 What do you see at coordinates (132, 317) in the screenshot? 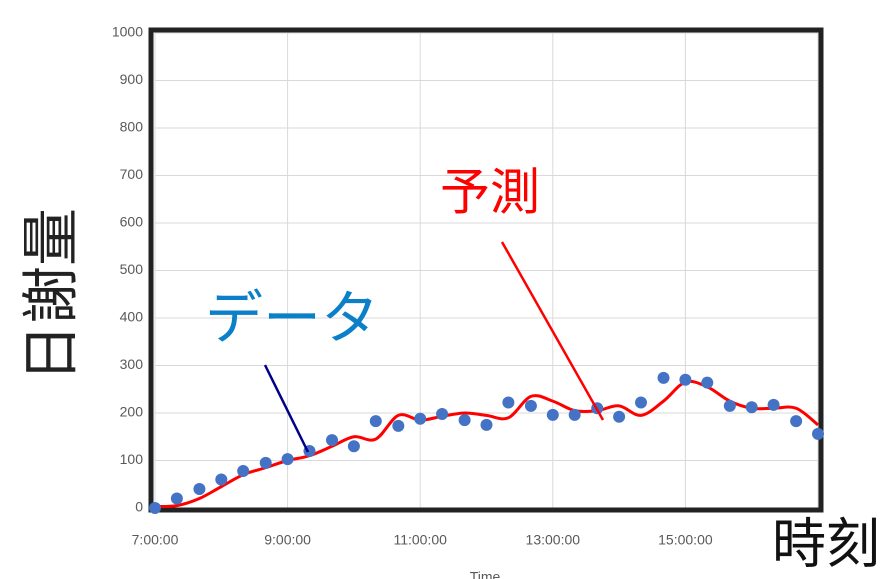
I see `y-tick-label: 400` at bounding box center [132, 317].